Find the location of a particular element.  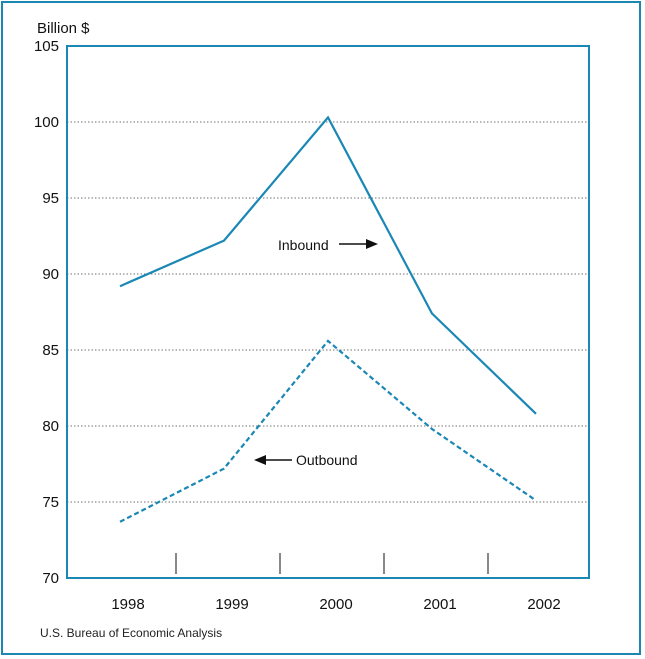

source-note: U.S. Bureau of Economic Analysis is located at coordinates (131, 633).